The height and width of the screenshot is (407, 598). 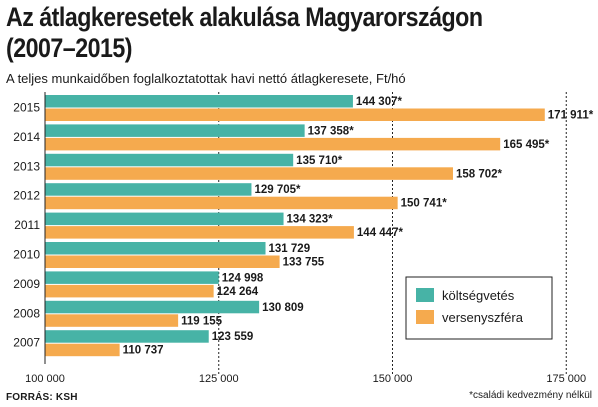 I want to click on data-label: 134 323*, so click(x=310, y=220).